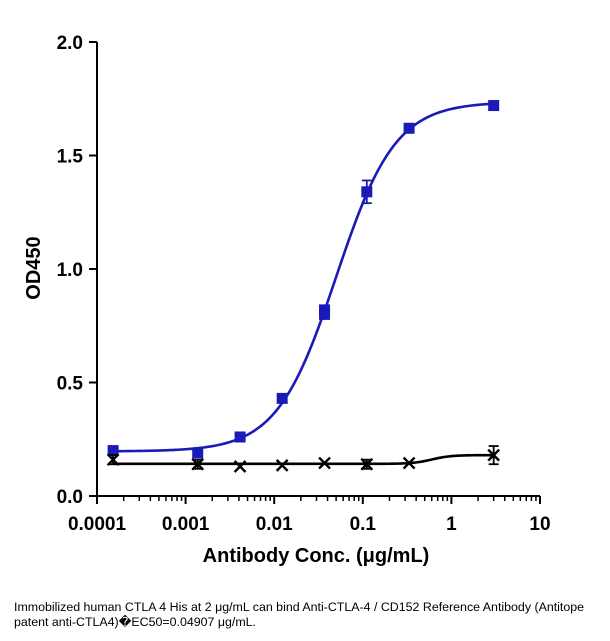  I want to click on x-tick-label: 0.0001, so click(97, 524).